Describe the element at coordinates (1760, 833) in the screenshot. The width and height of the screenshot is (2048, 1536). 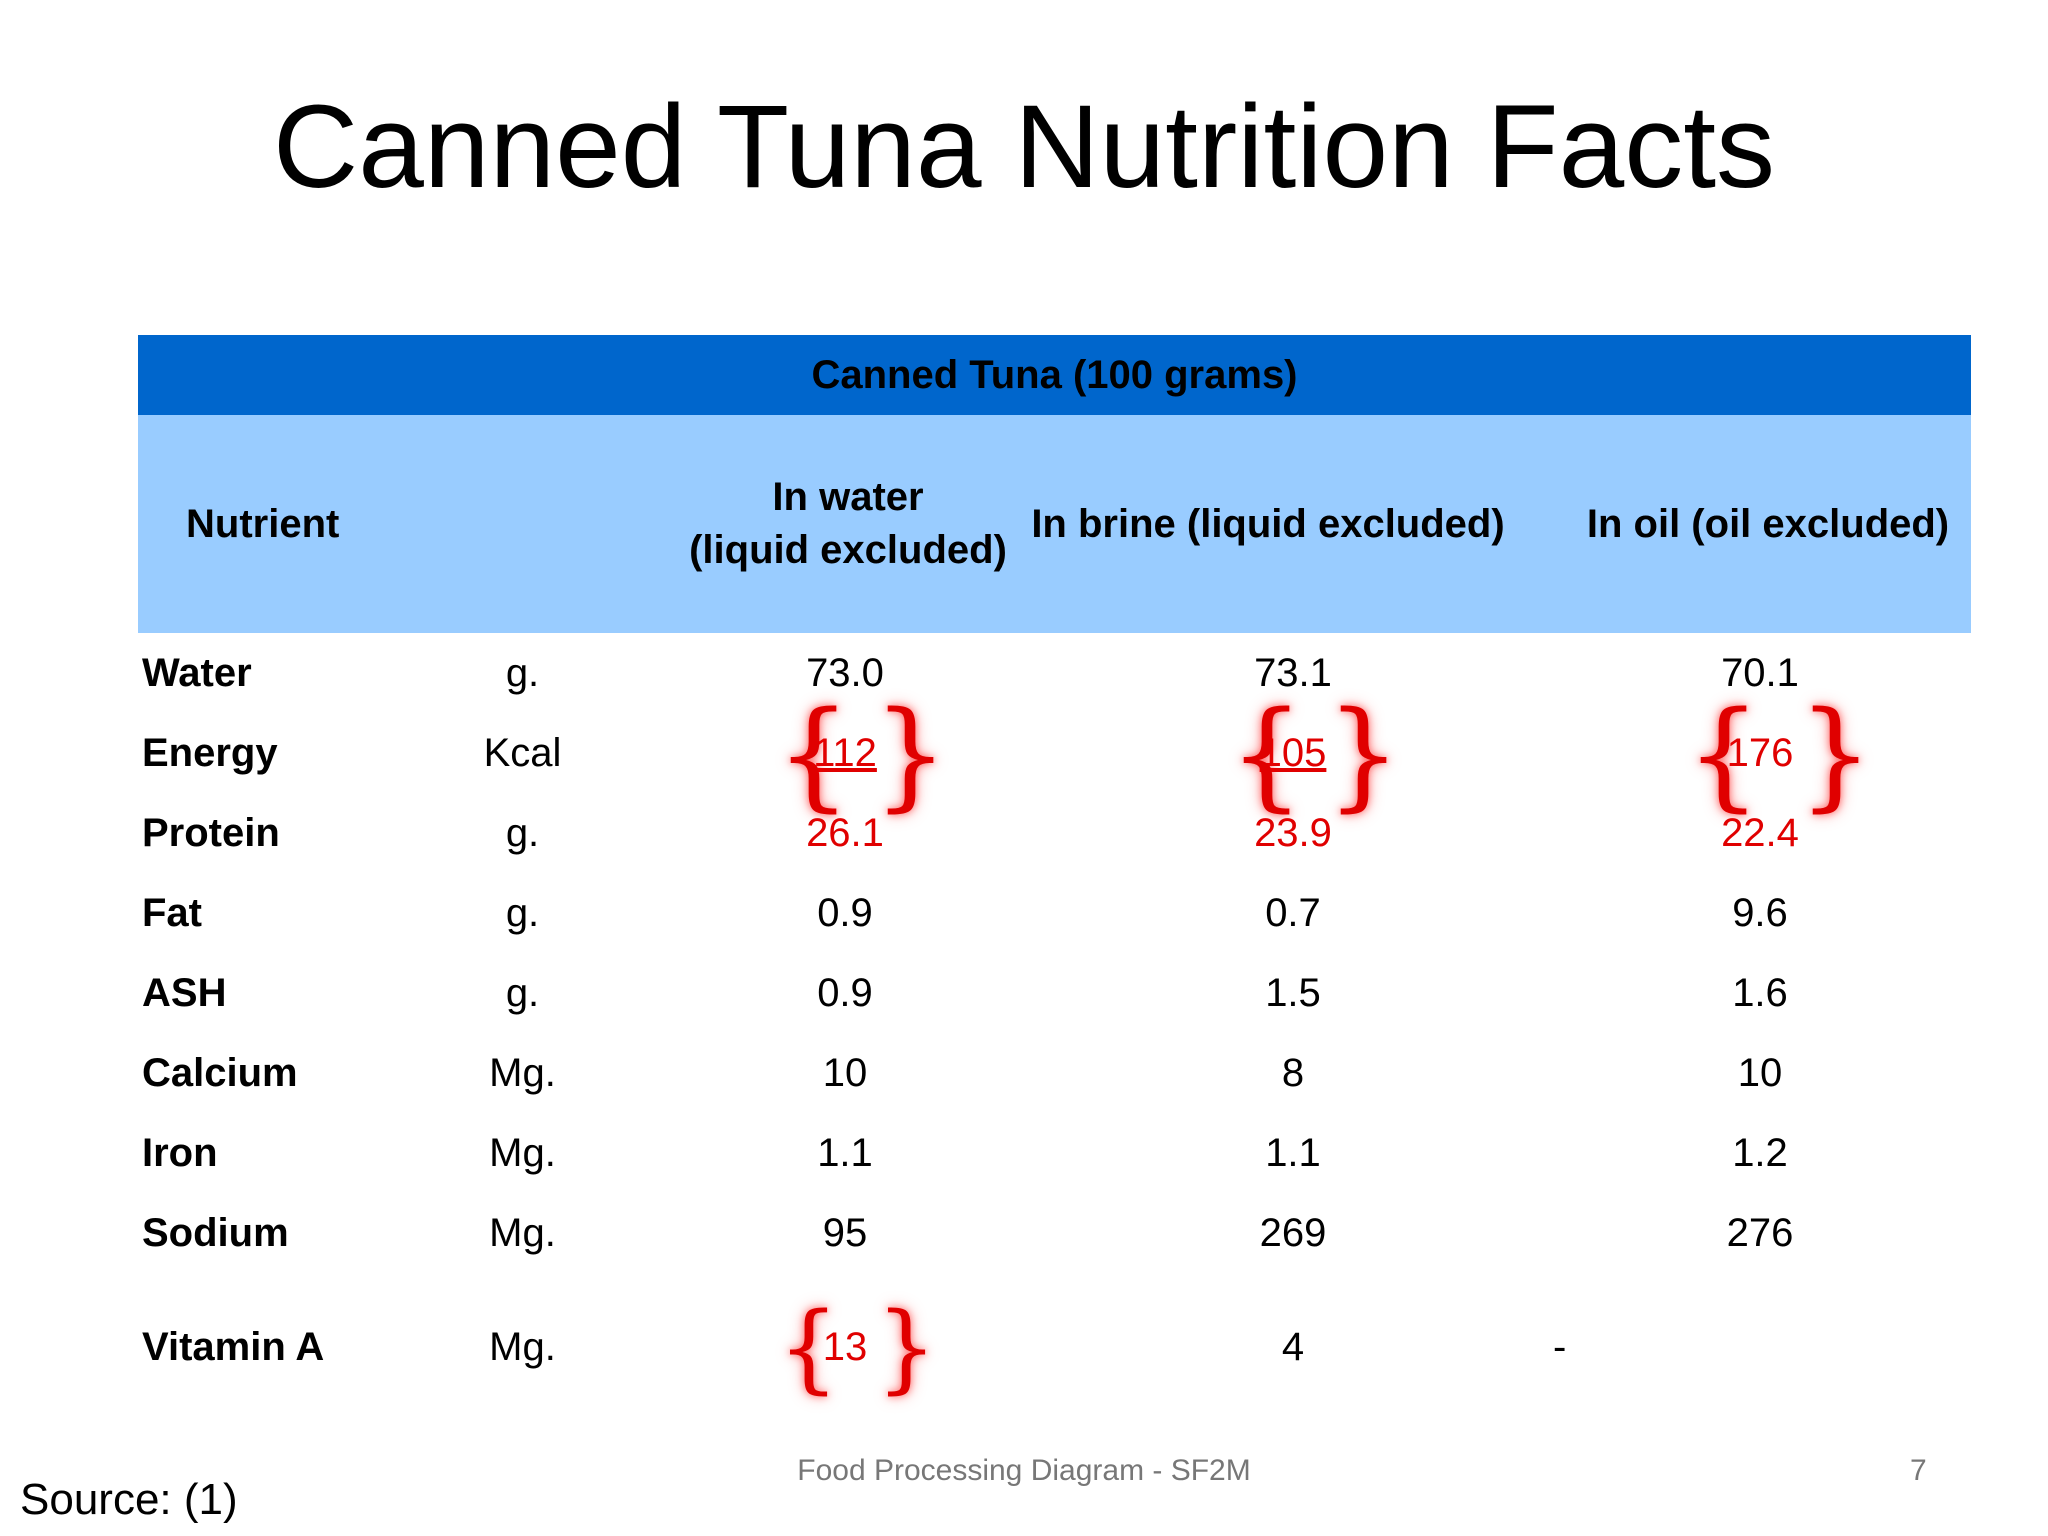
I see `value-in-oil: 22.4` at that location.